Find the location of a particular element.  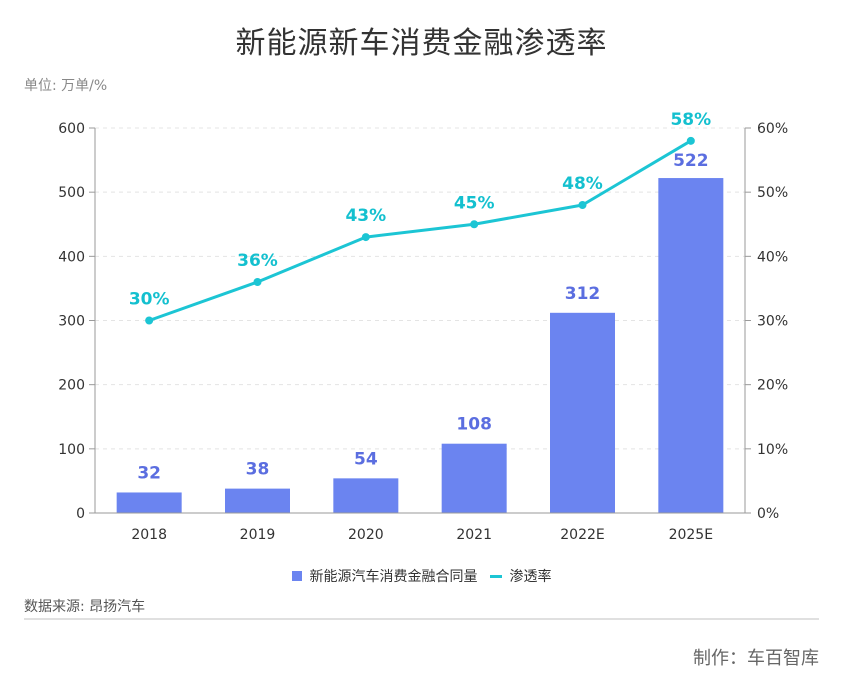

line-value-label: 45% is located at coordinates (474, 203).